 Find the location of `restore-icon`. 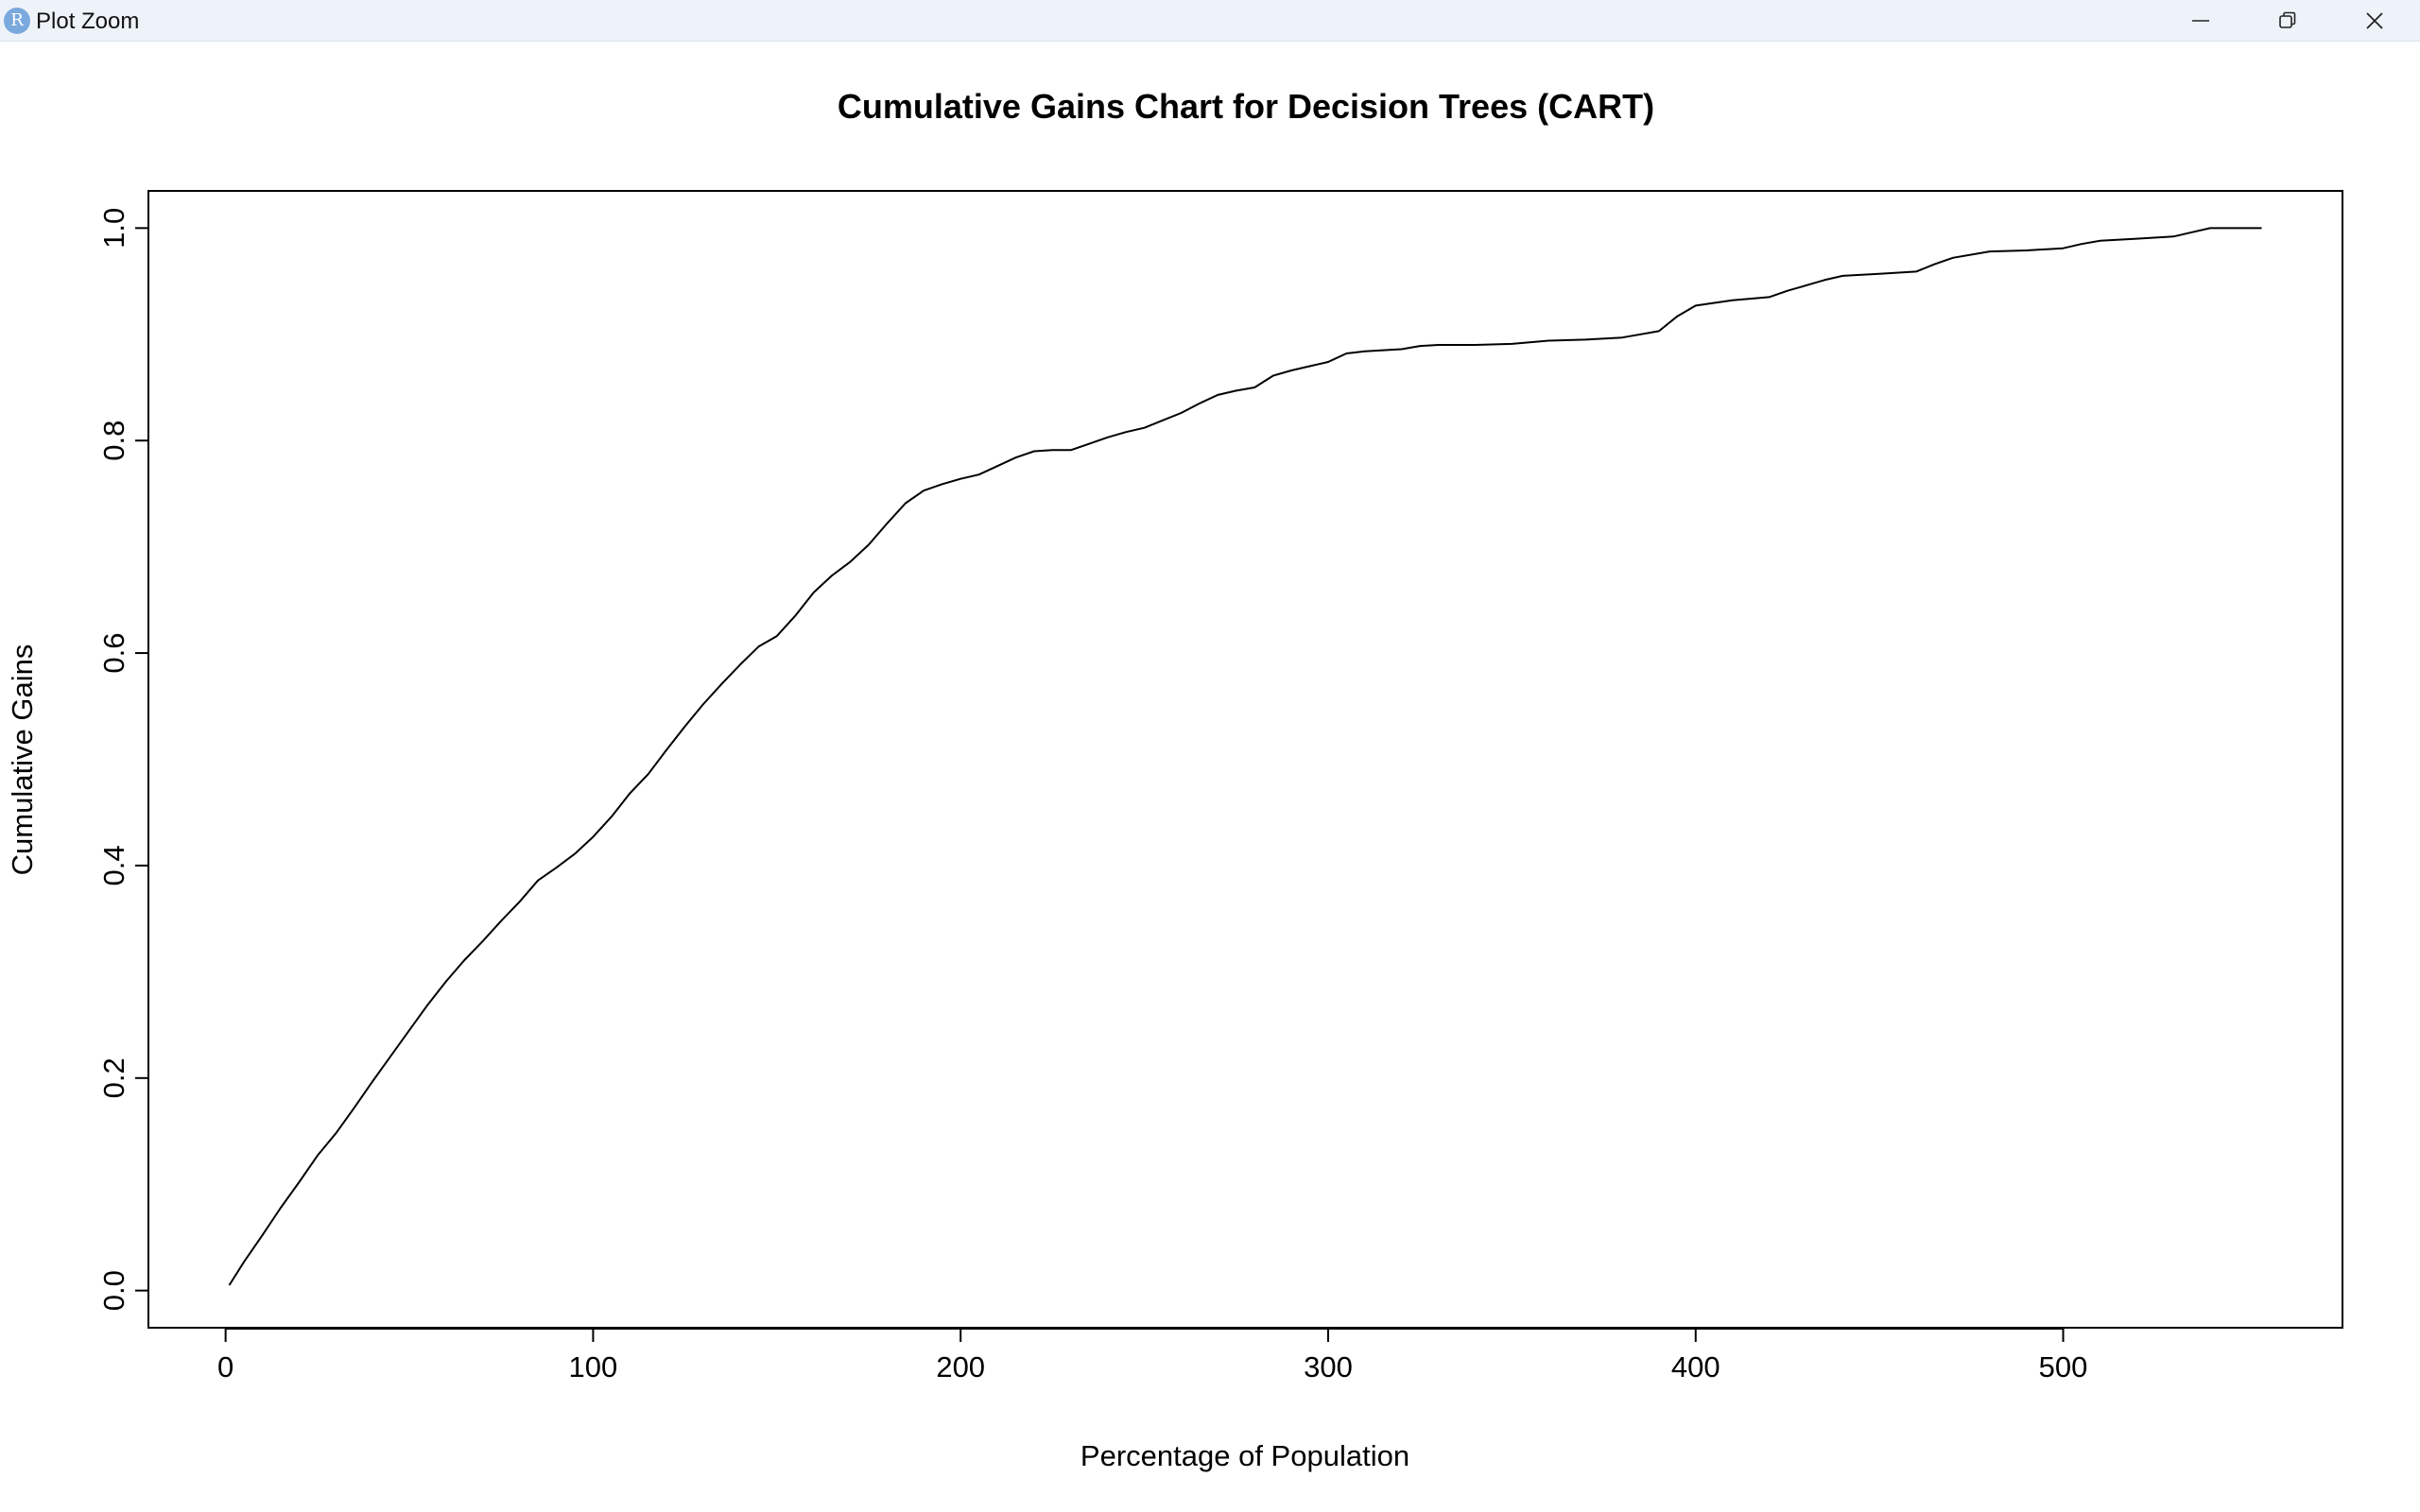

restore-icon is located at coordinates (2287, 19).